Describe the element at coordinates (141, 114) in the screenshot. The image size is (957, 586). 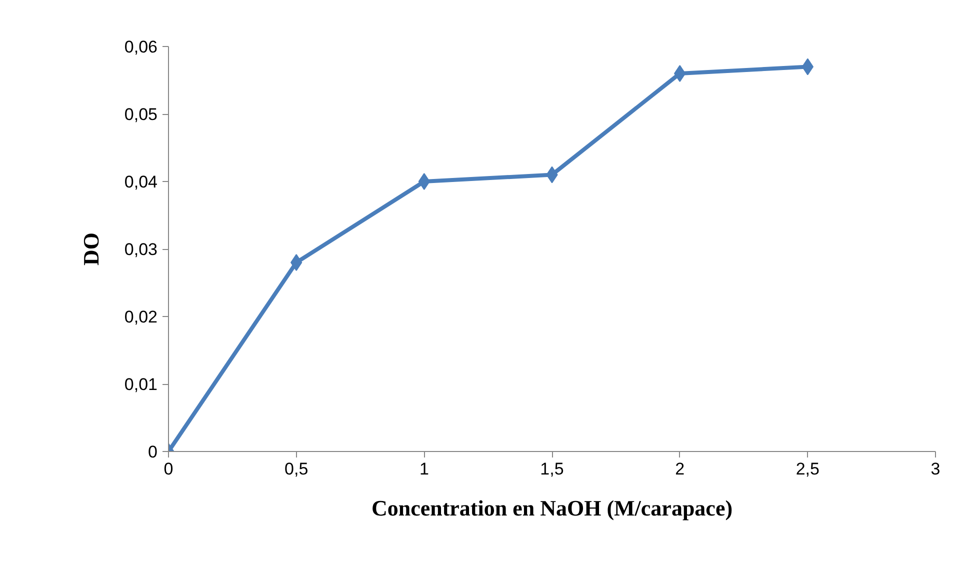
I see `y-tick-label: 0,05` at that location.